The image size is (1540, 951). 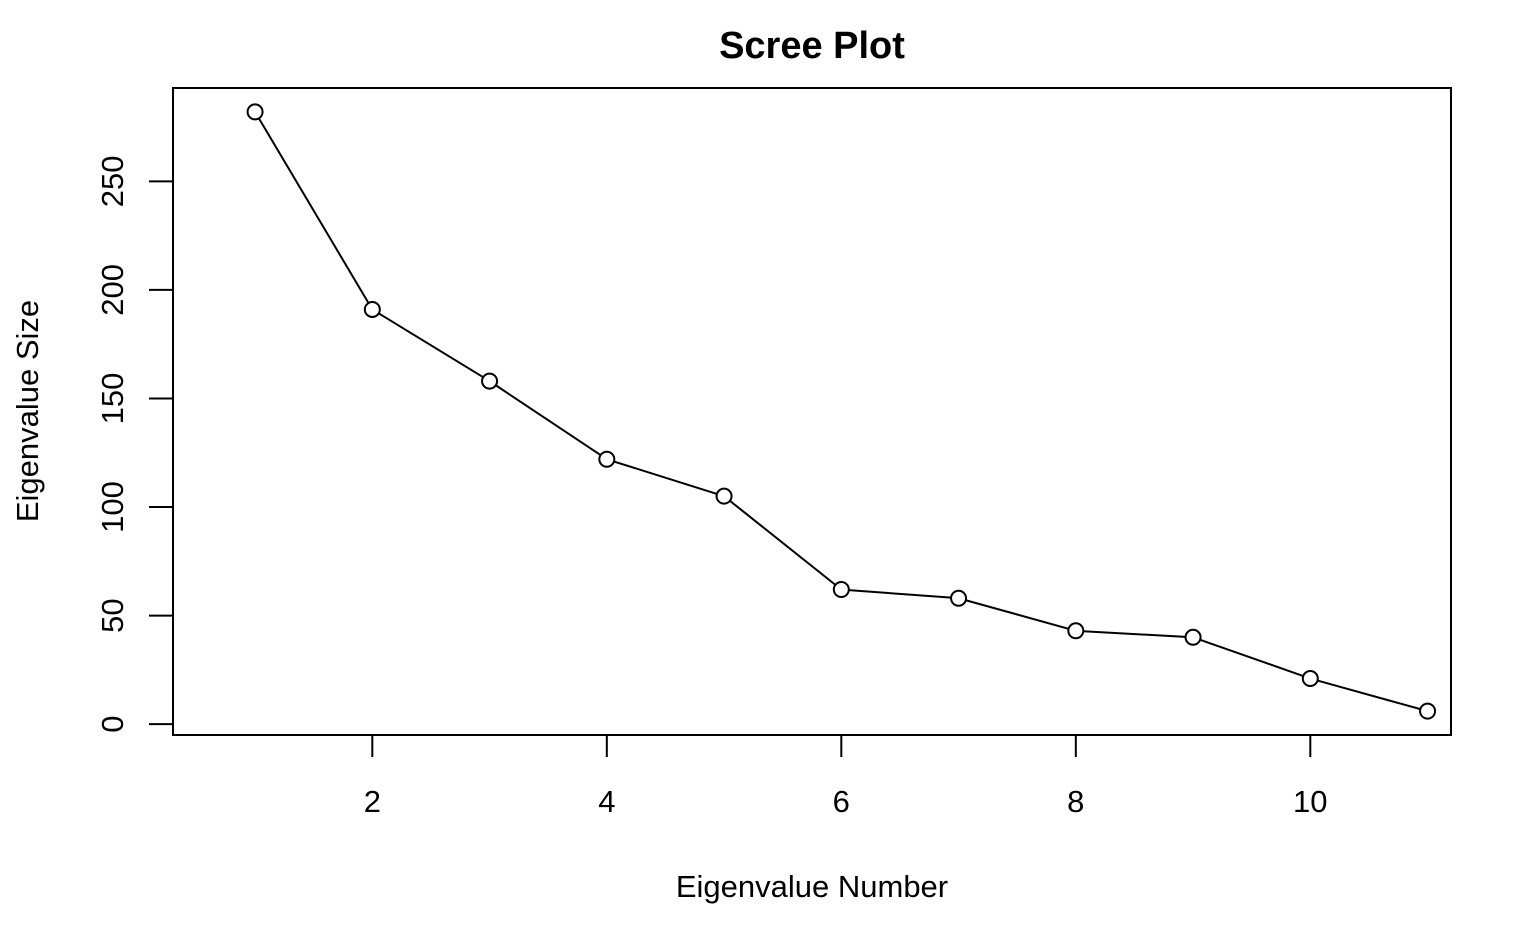 I want to click on chart-title: Scree Plot, so click(x=812, y=46).